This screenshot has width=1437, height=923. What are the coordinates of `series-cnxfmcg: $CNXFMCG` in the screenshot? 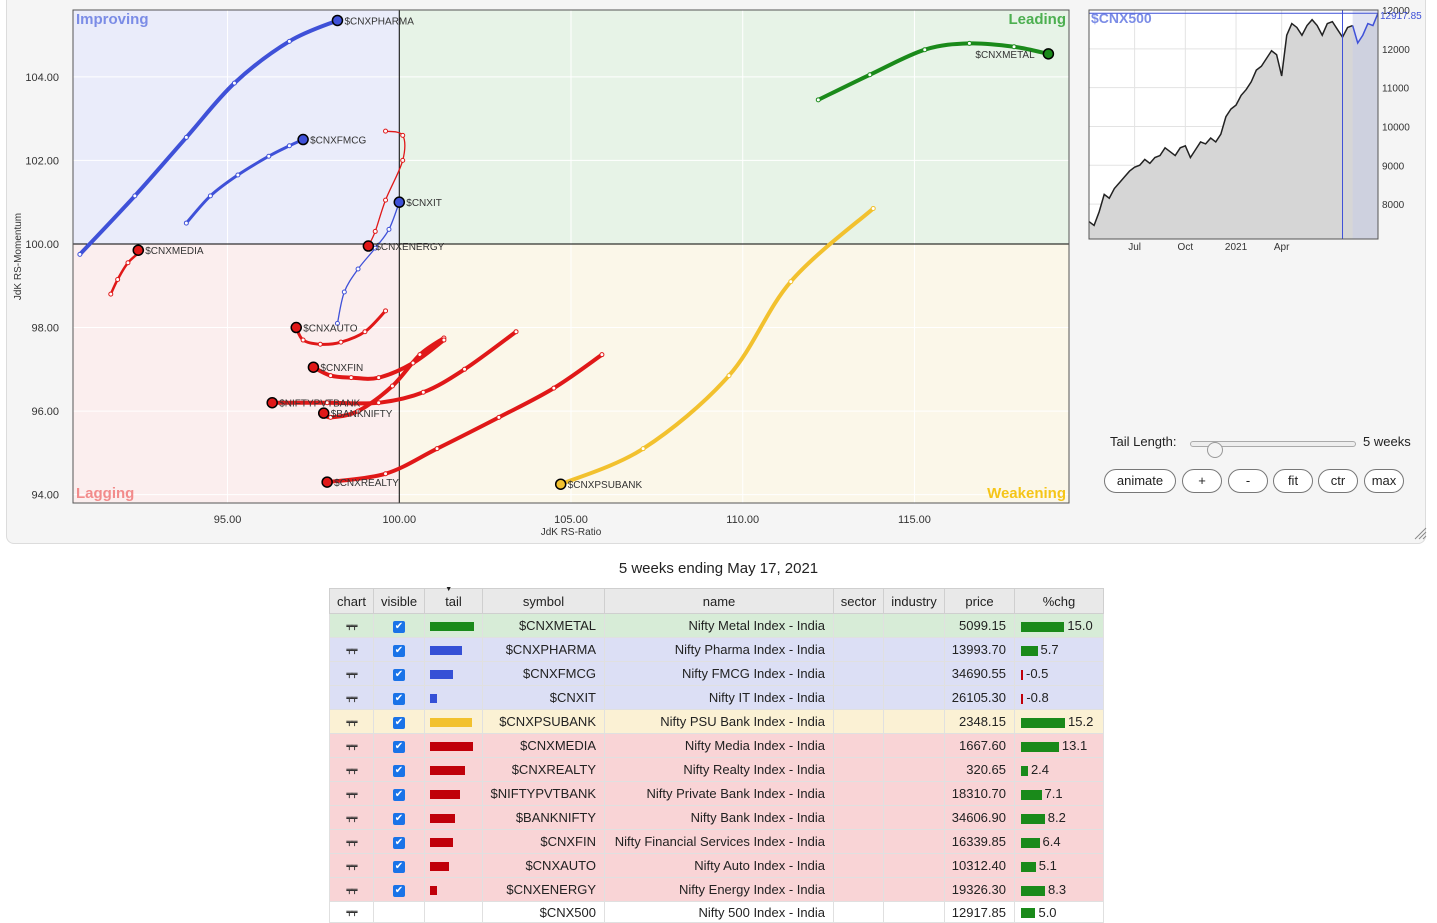 It's located at (274, 179).